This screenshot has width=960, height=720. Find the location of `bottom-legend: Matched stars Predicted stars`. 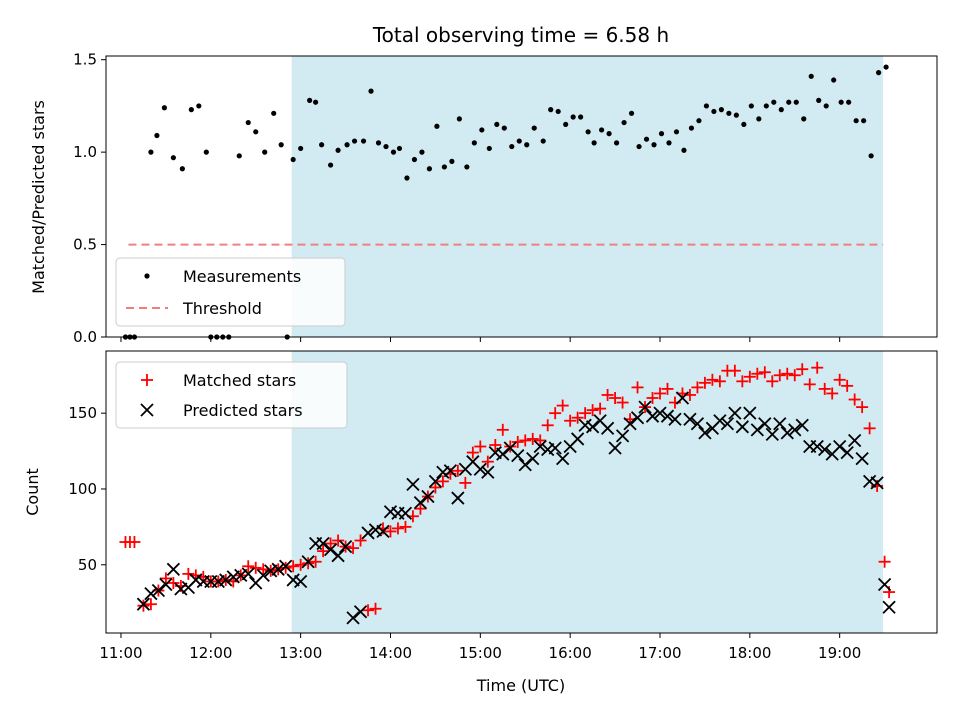

bottom-legend: Matched stars Predicted stars is located at coordinates (231, 395).